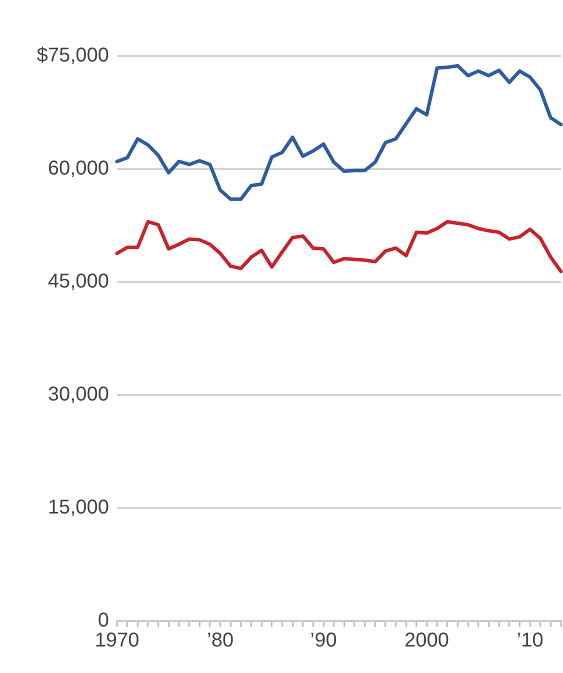 The width and height of the screenshot is (563, 673). Describe the element at coordinates (78, 169) in the screenshot. I see `y-tick-label: 60,000` at that location.